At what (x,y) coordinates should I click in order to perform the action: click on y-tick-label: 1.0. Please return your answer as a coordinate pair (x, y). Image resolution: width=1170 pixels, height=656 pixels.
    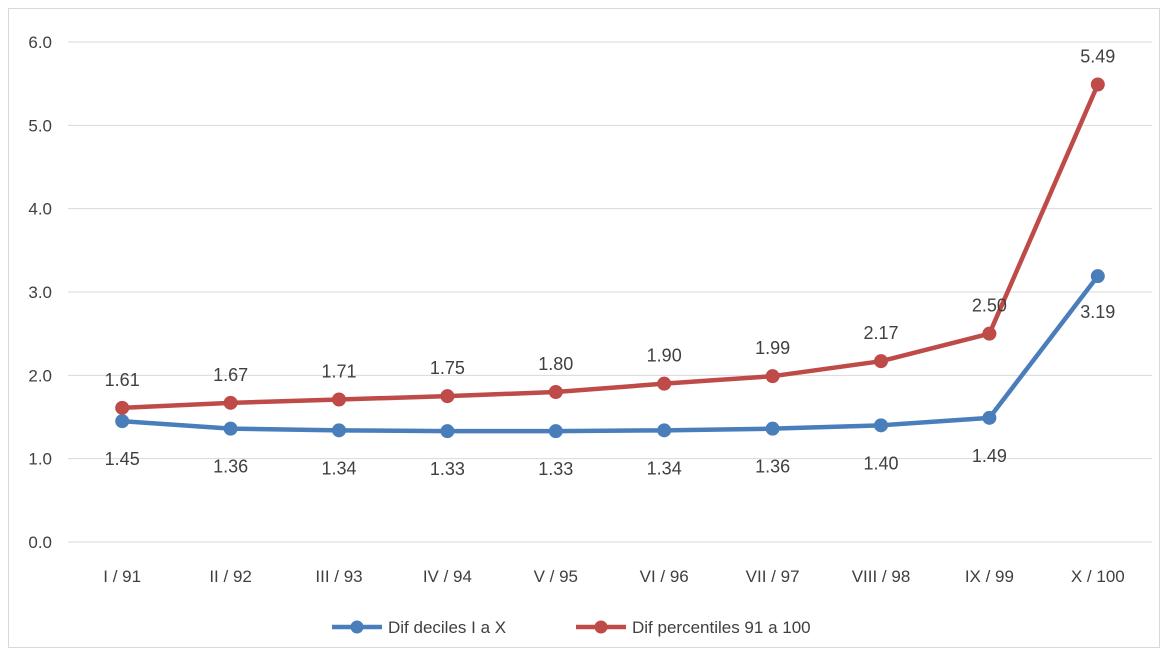
    Looking at the image, I should click on (40, 459).